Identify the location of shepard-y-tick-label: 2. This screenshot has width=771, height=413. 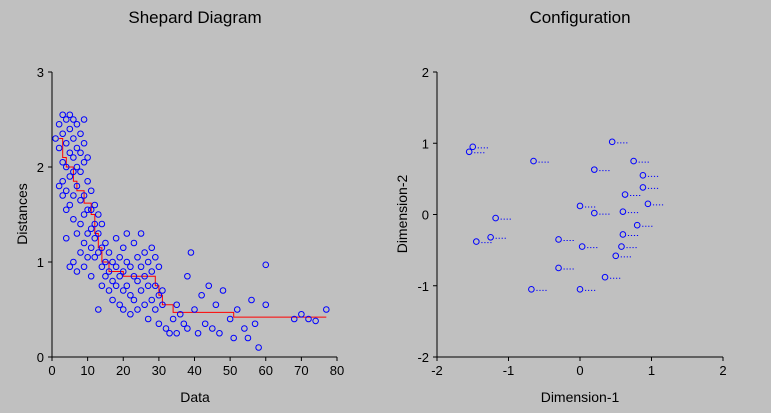
(40, 167).